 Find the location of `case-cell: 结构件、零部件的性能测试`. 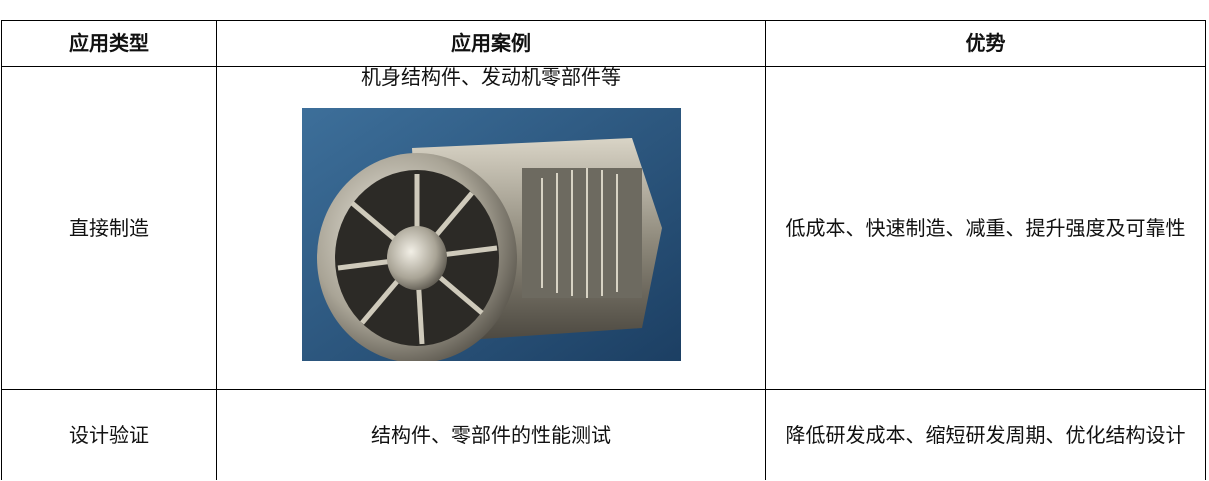

case-cell: 结构件、零部件的性能测试 is located at coordinates (491, 434).